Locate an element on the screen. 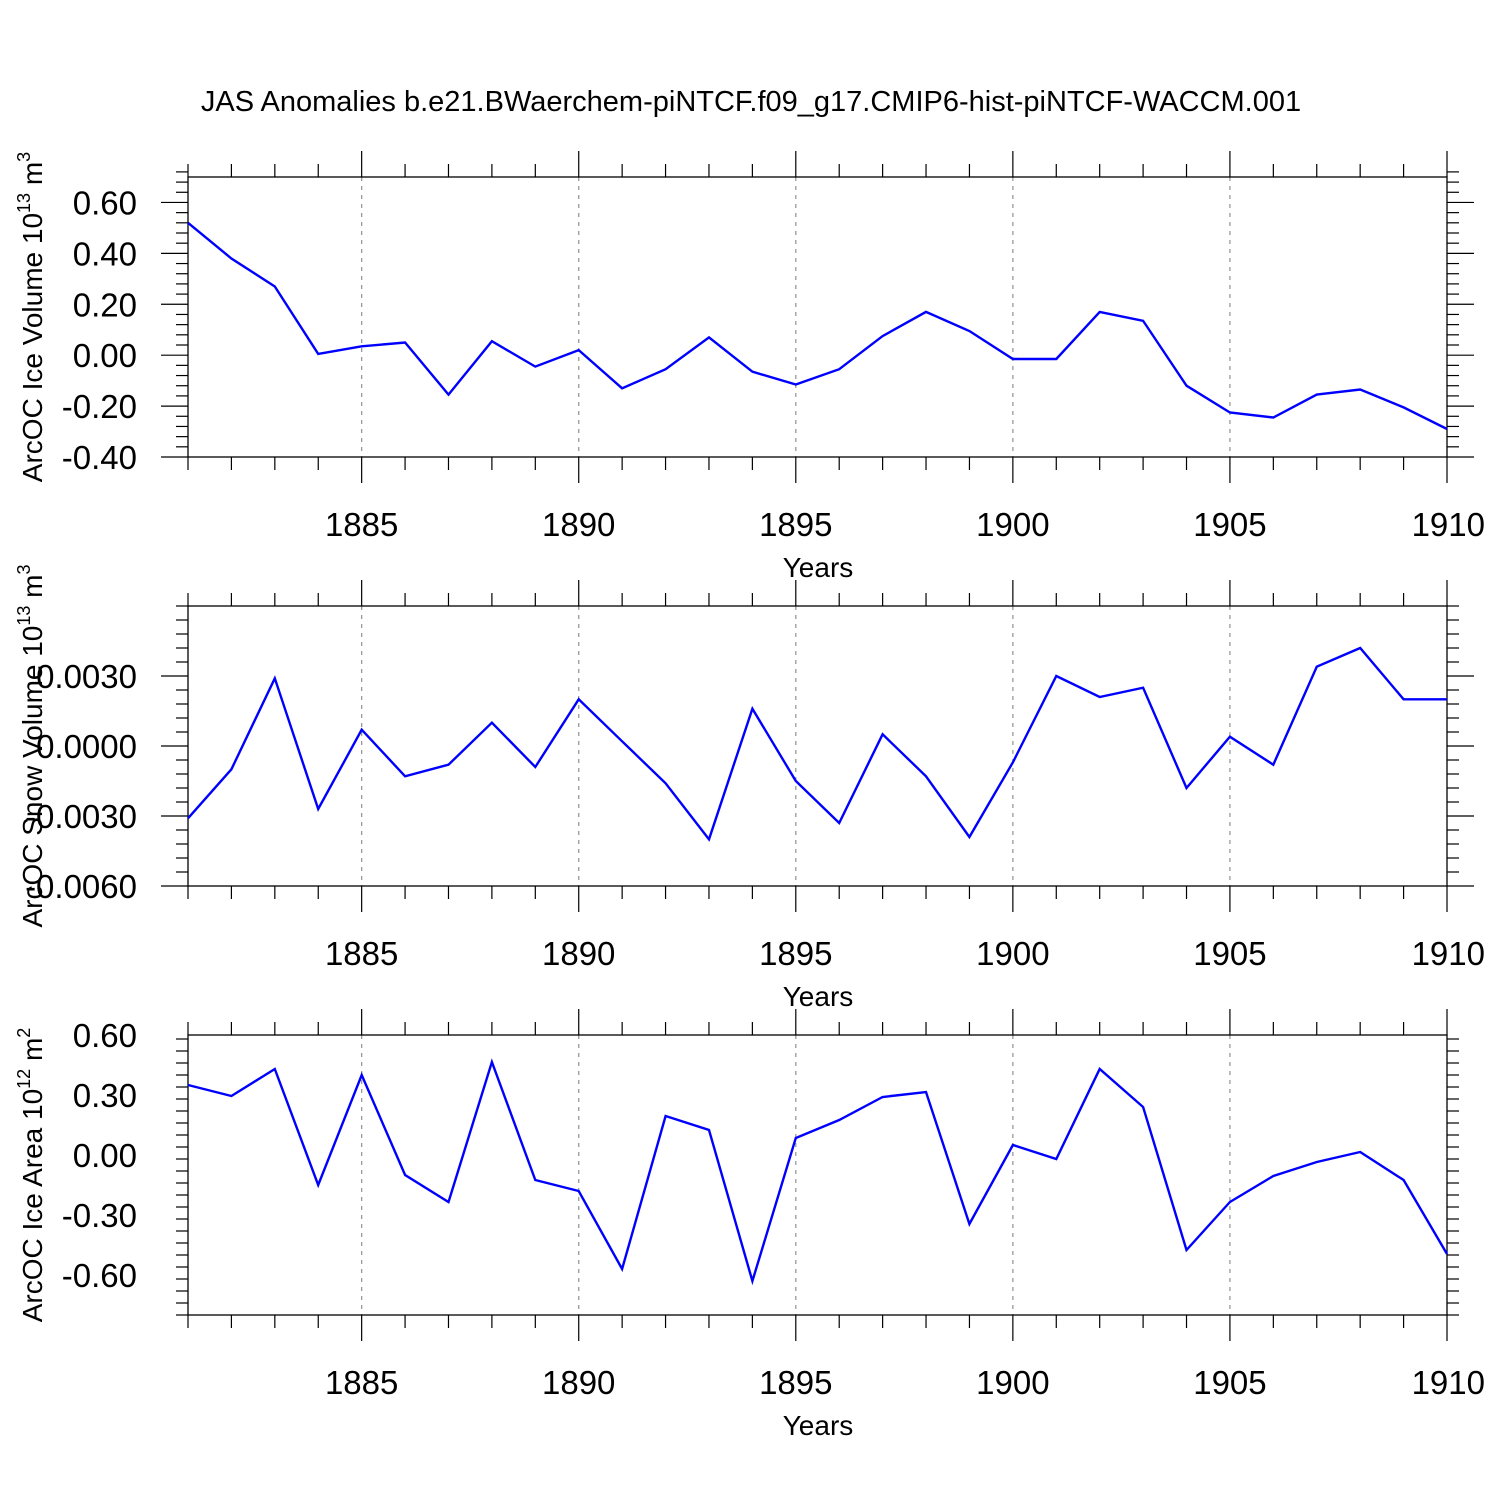 The height and width of the screenshot is (1500, 1500). y-axis-label: ArcOC Ice Volume 1013 m3 is located at coordinates (31, 317).